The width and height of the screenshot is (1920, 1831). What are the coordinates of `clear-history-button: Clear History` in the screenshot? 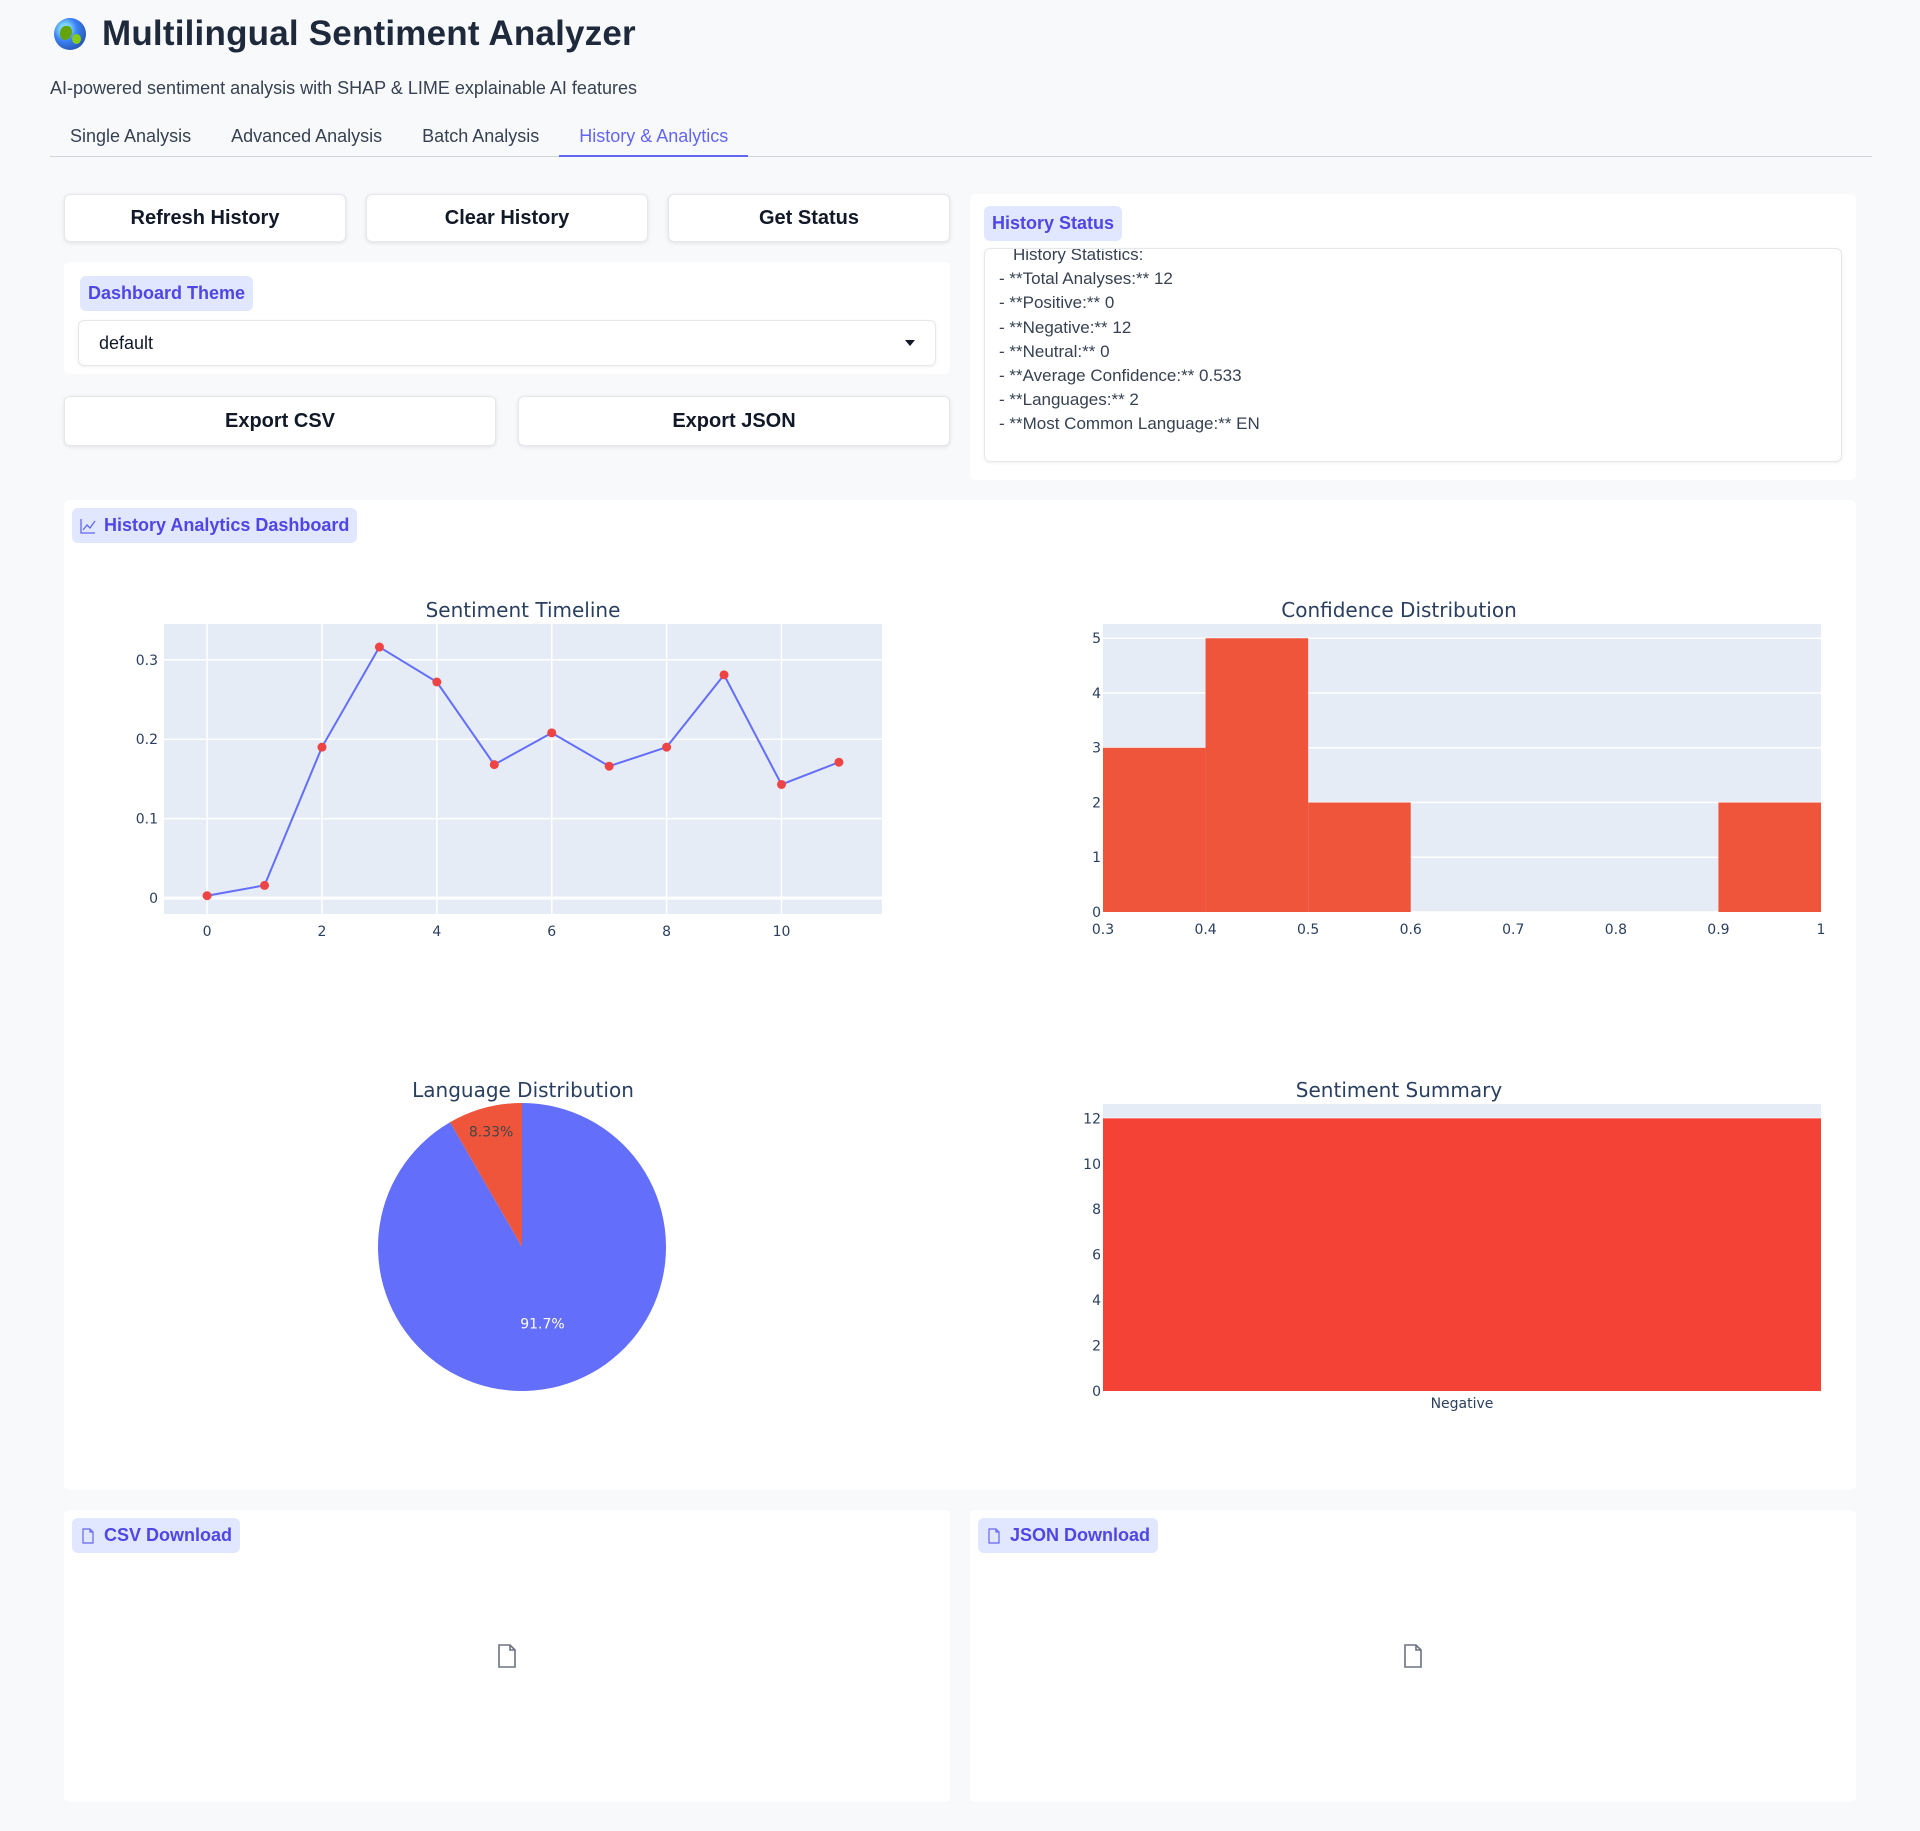 It's located at (507, 218).